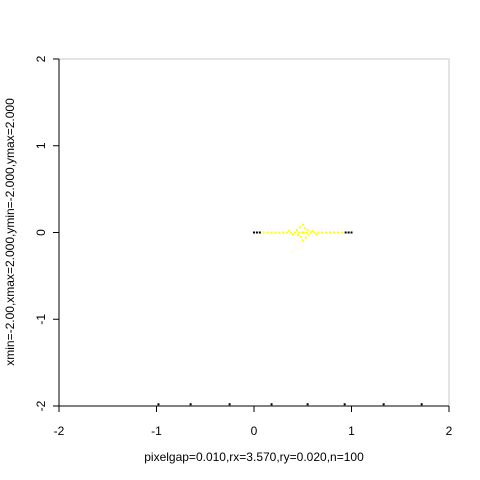 The width and height of the screenshot is (480, 480). Describe the element at coordinates (254, 431) in the screenshot. I see `x-tick-label: 0` at that location.